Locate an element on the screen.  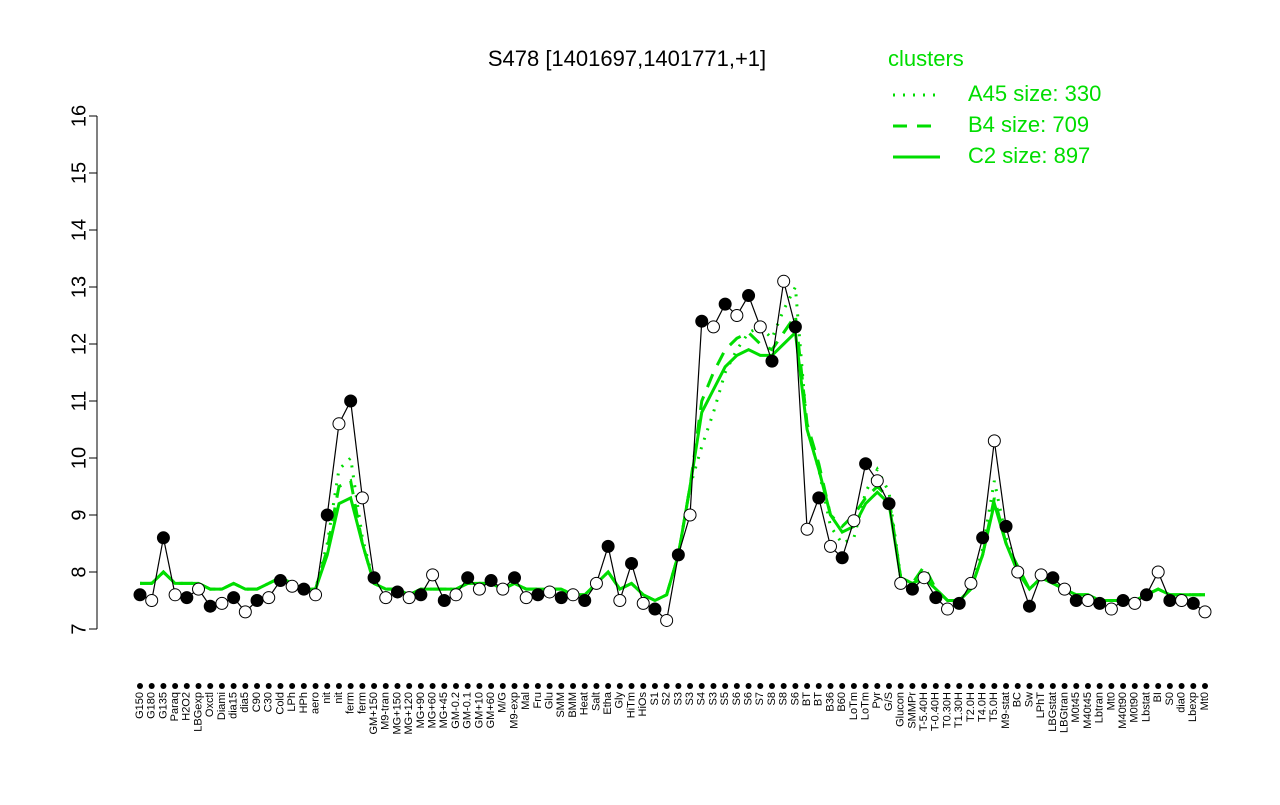
legend-title: clusters is located at coordinates (926, 58).